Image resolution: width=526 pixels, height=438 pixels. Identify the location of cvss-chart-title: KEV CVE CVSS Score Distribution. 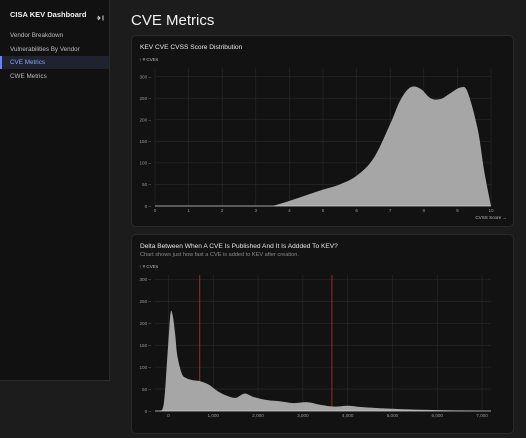
(191, 47).